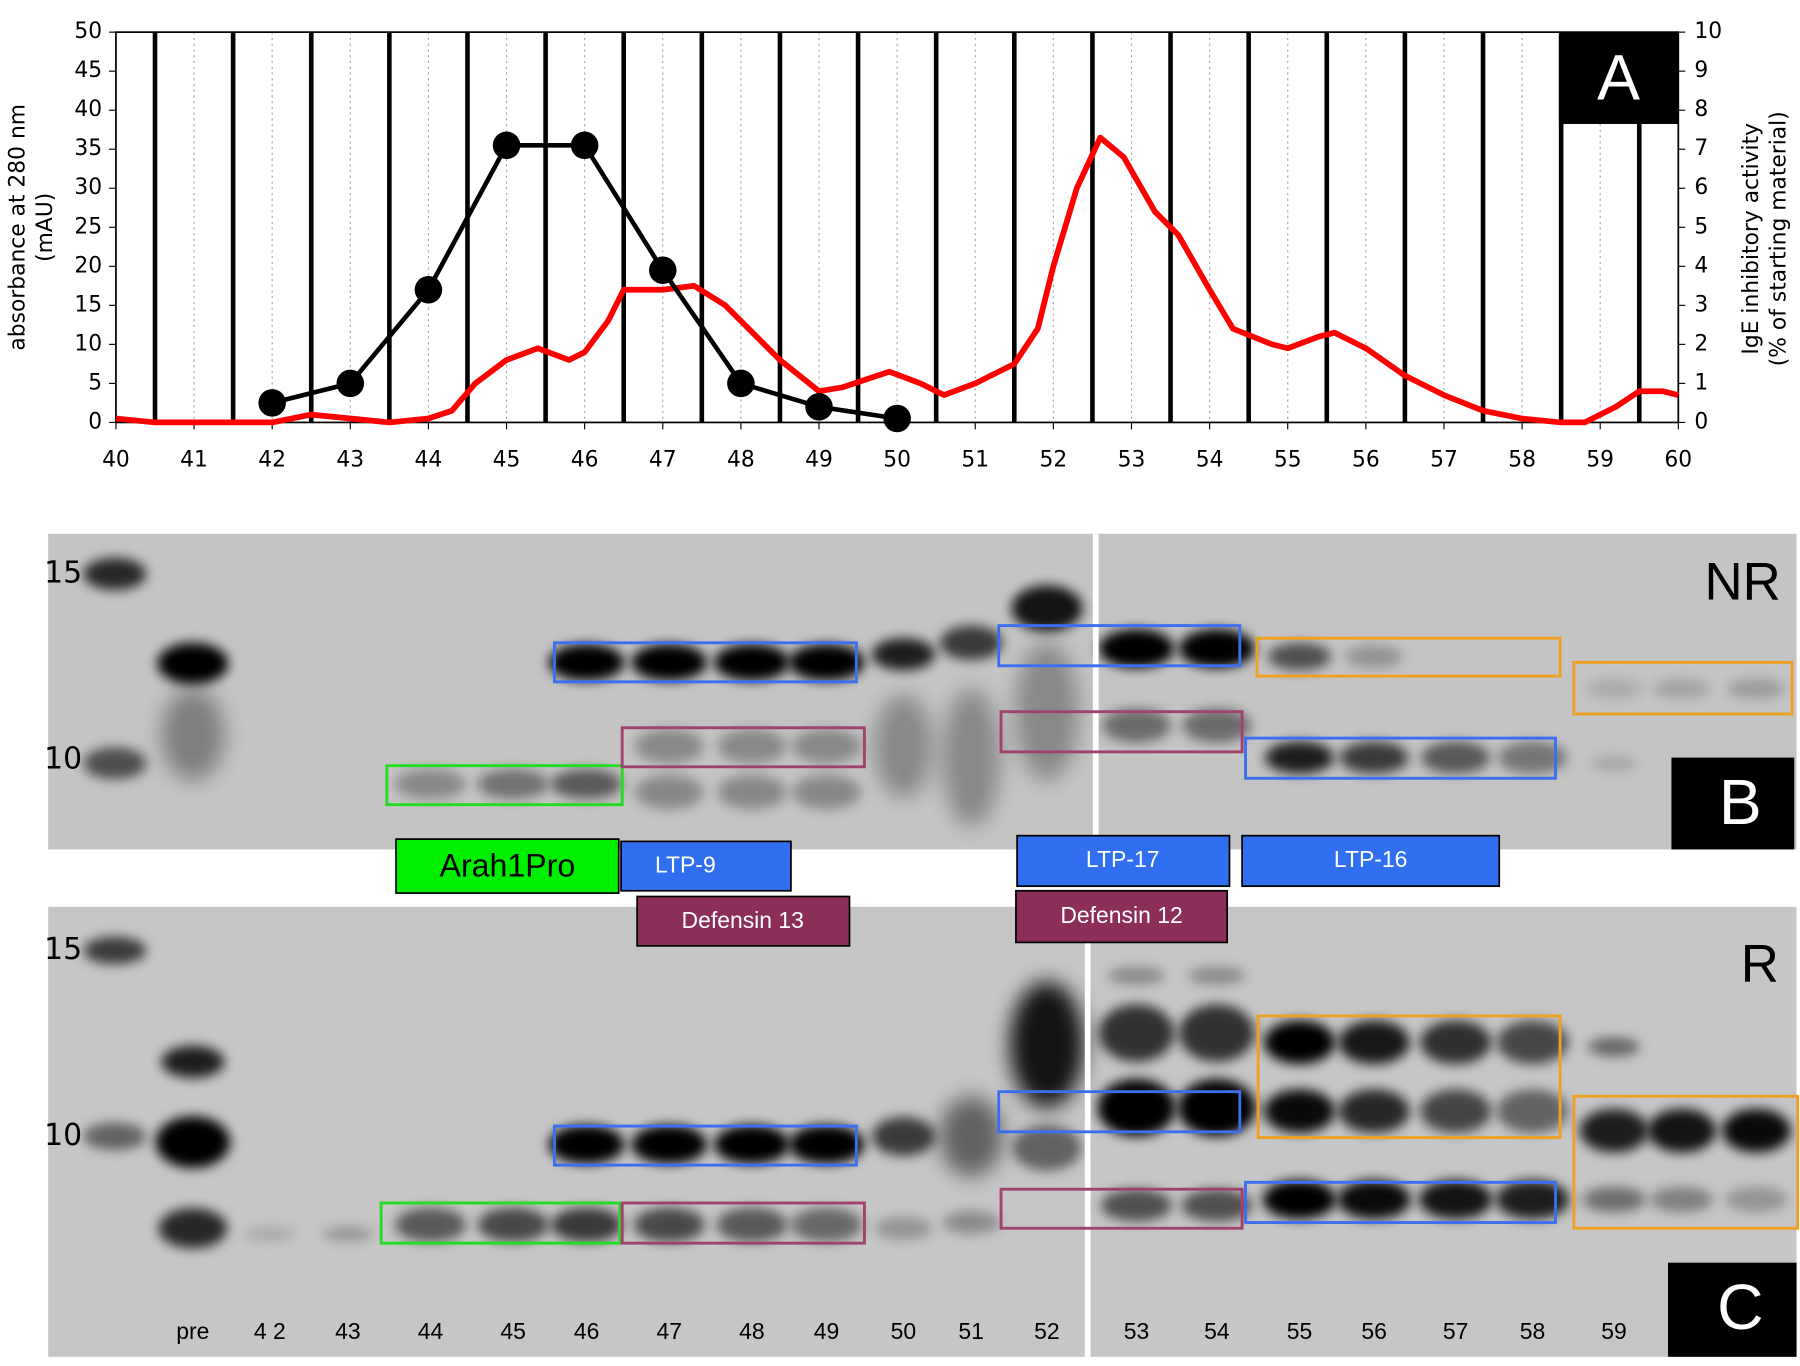  Describe the element at coordinates (88, 226) in the screenshot. I see `y-tick-label: 25` at that location.